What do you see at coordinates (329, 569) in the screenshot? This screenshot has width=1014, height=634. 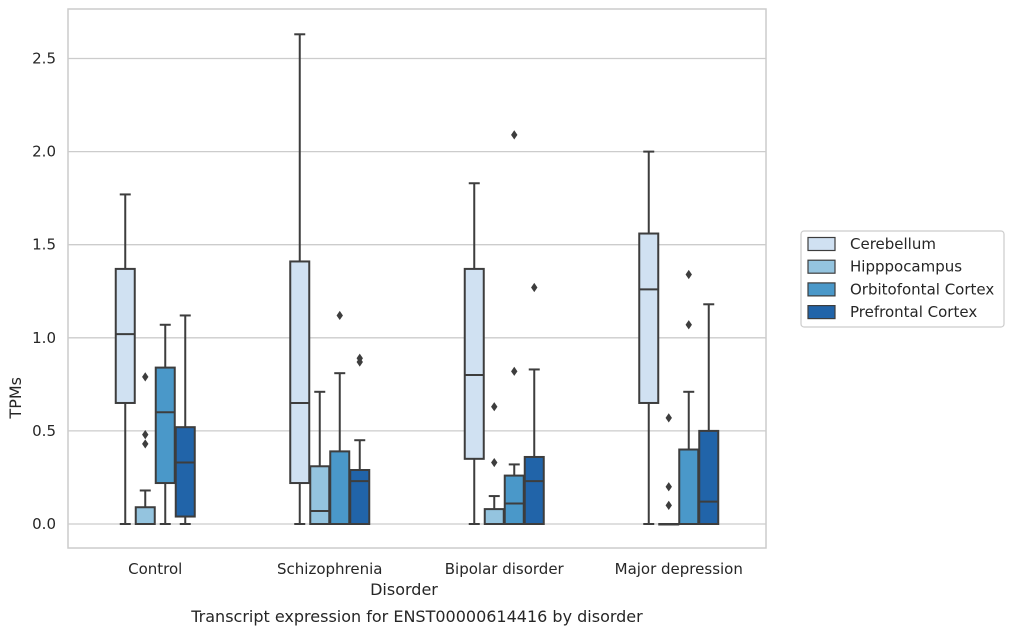 I see `x-tick-label: Schizophrenia` at bounding box center [329, 569].